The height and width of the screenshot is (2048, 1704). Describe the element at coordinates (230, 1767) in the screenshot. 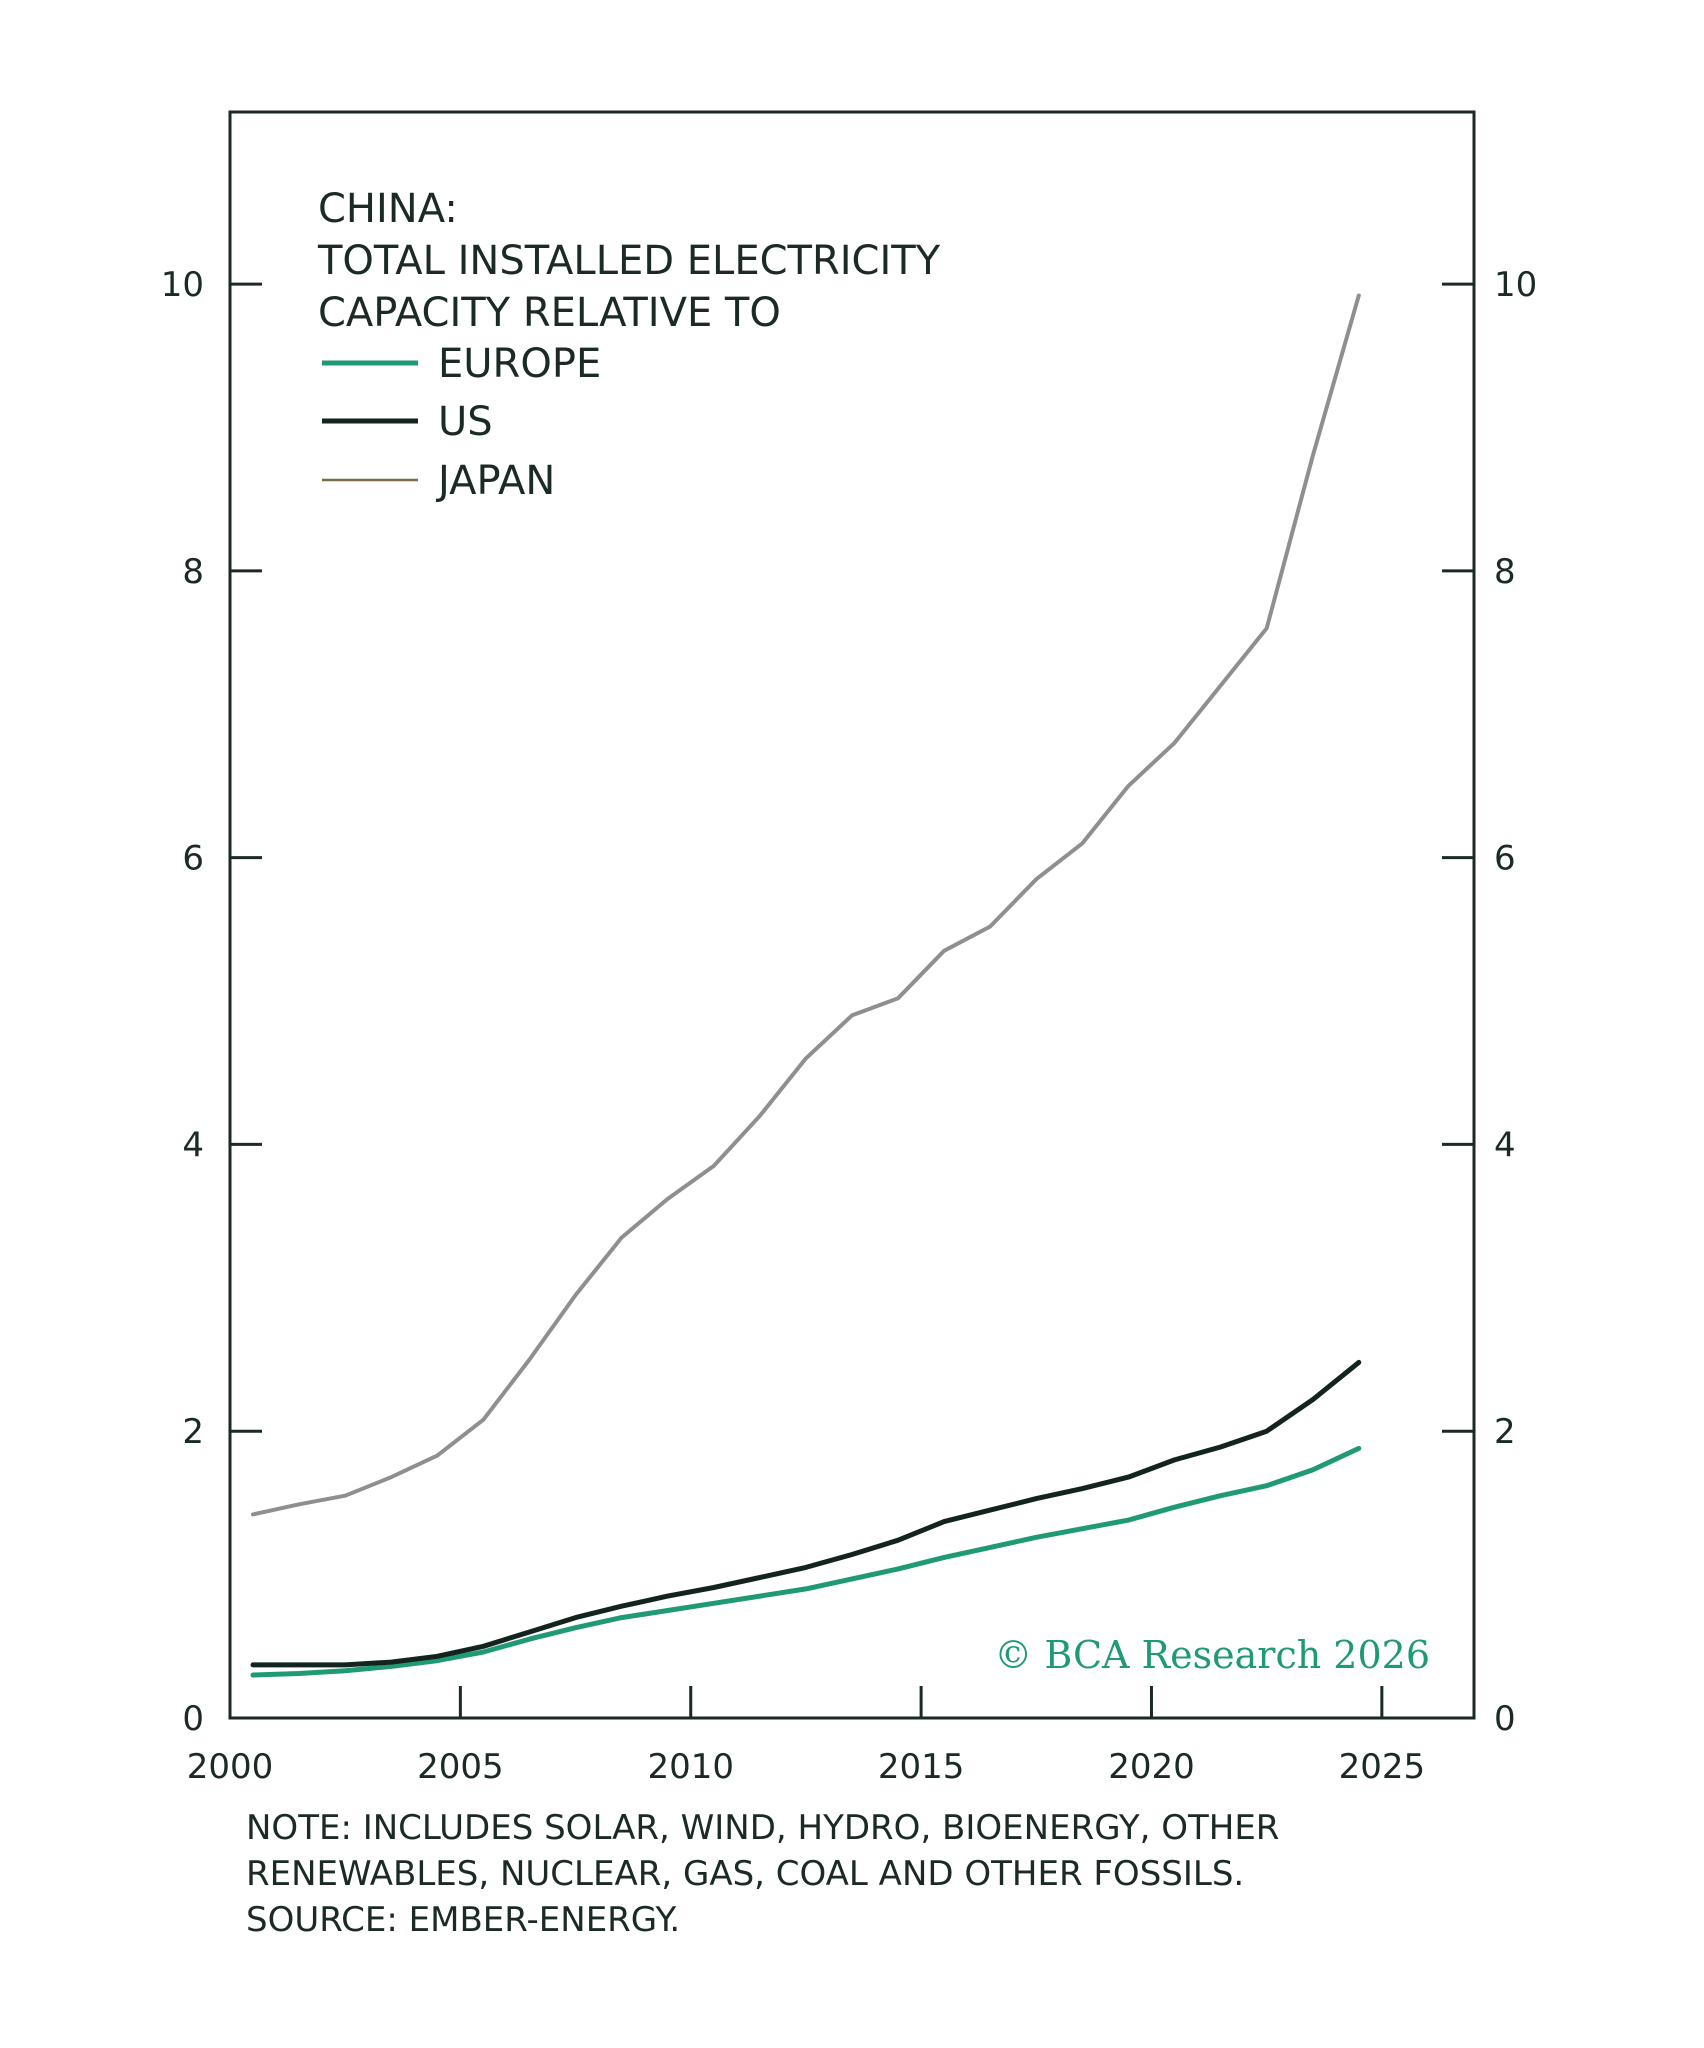

I see `x-tick-label: 2000` at that location.